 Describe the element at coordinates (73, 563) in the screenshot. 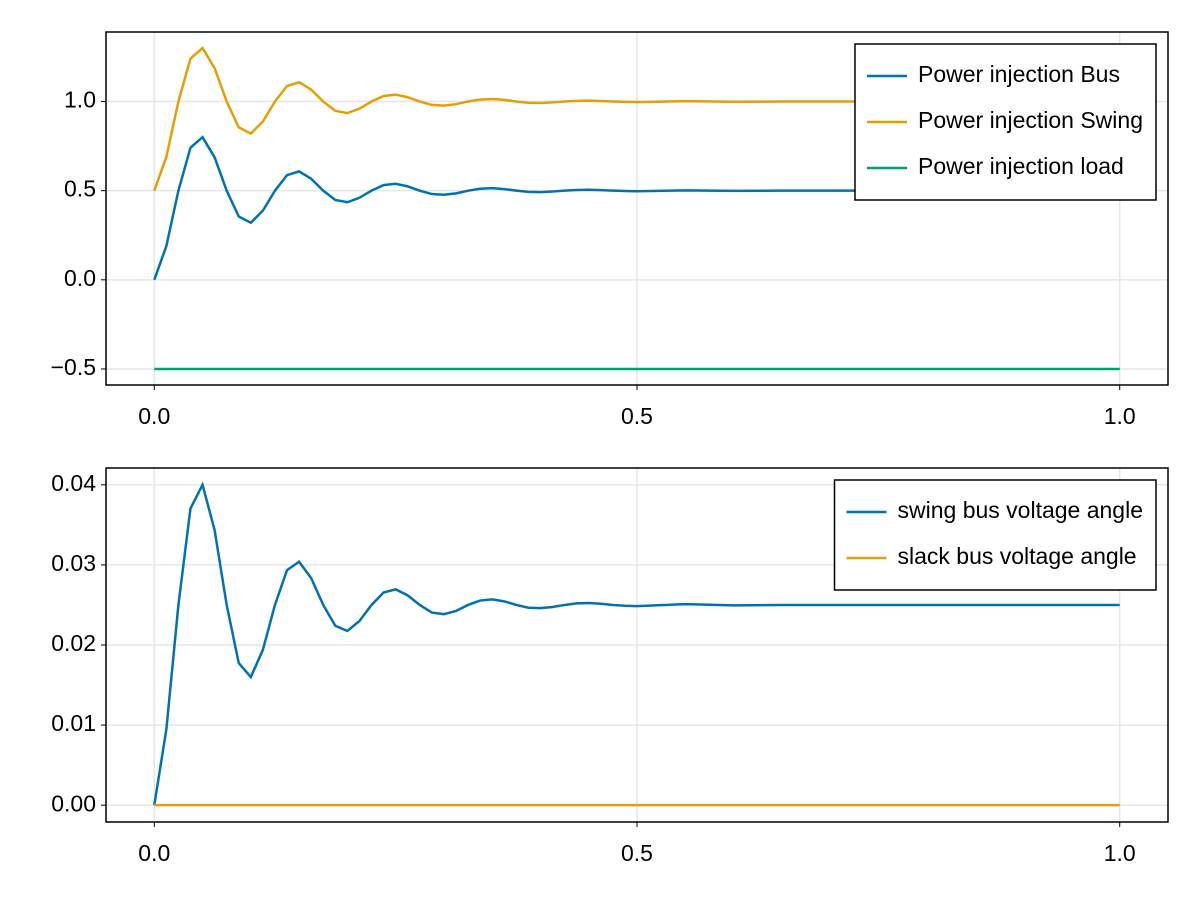

I see `y-tick-label: 0.03` at that location.